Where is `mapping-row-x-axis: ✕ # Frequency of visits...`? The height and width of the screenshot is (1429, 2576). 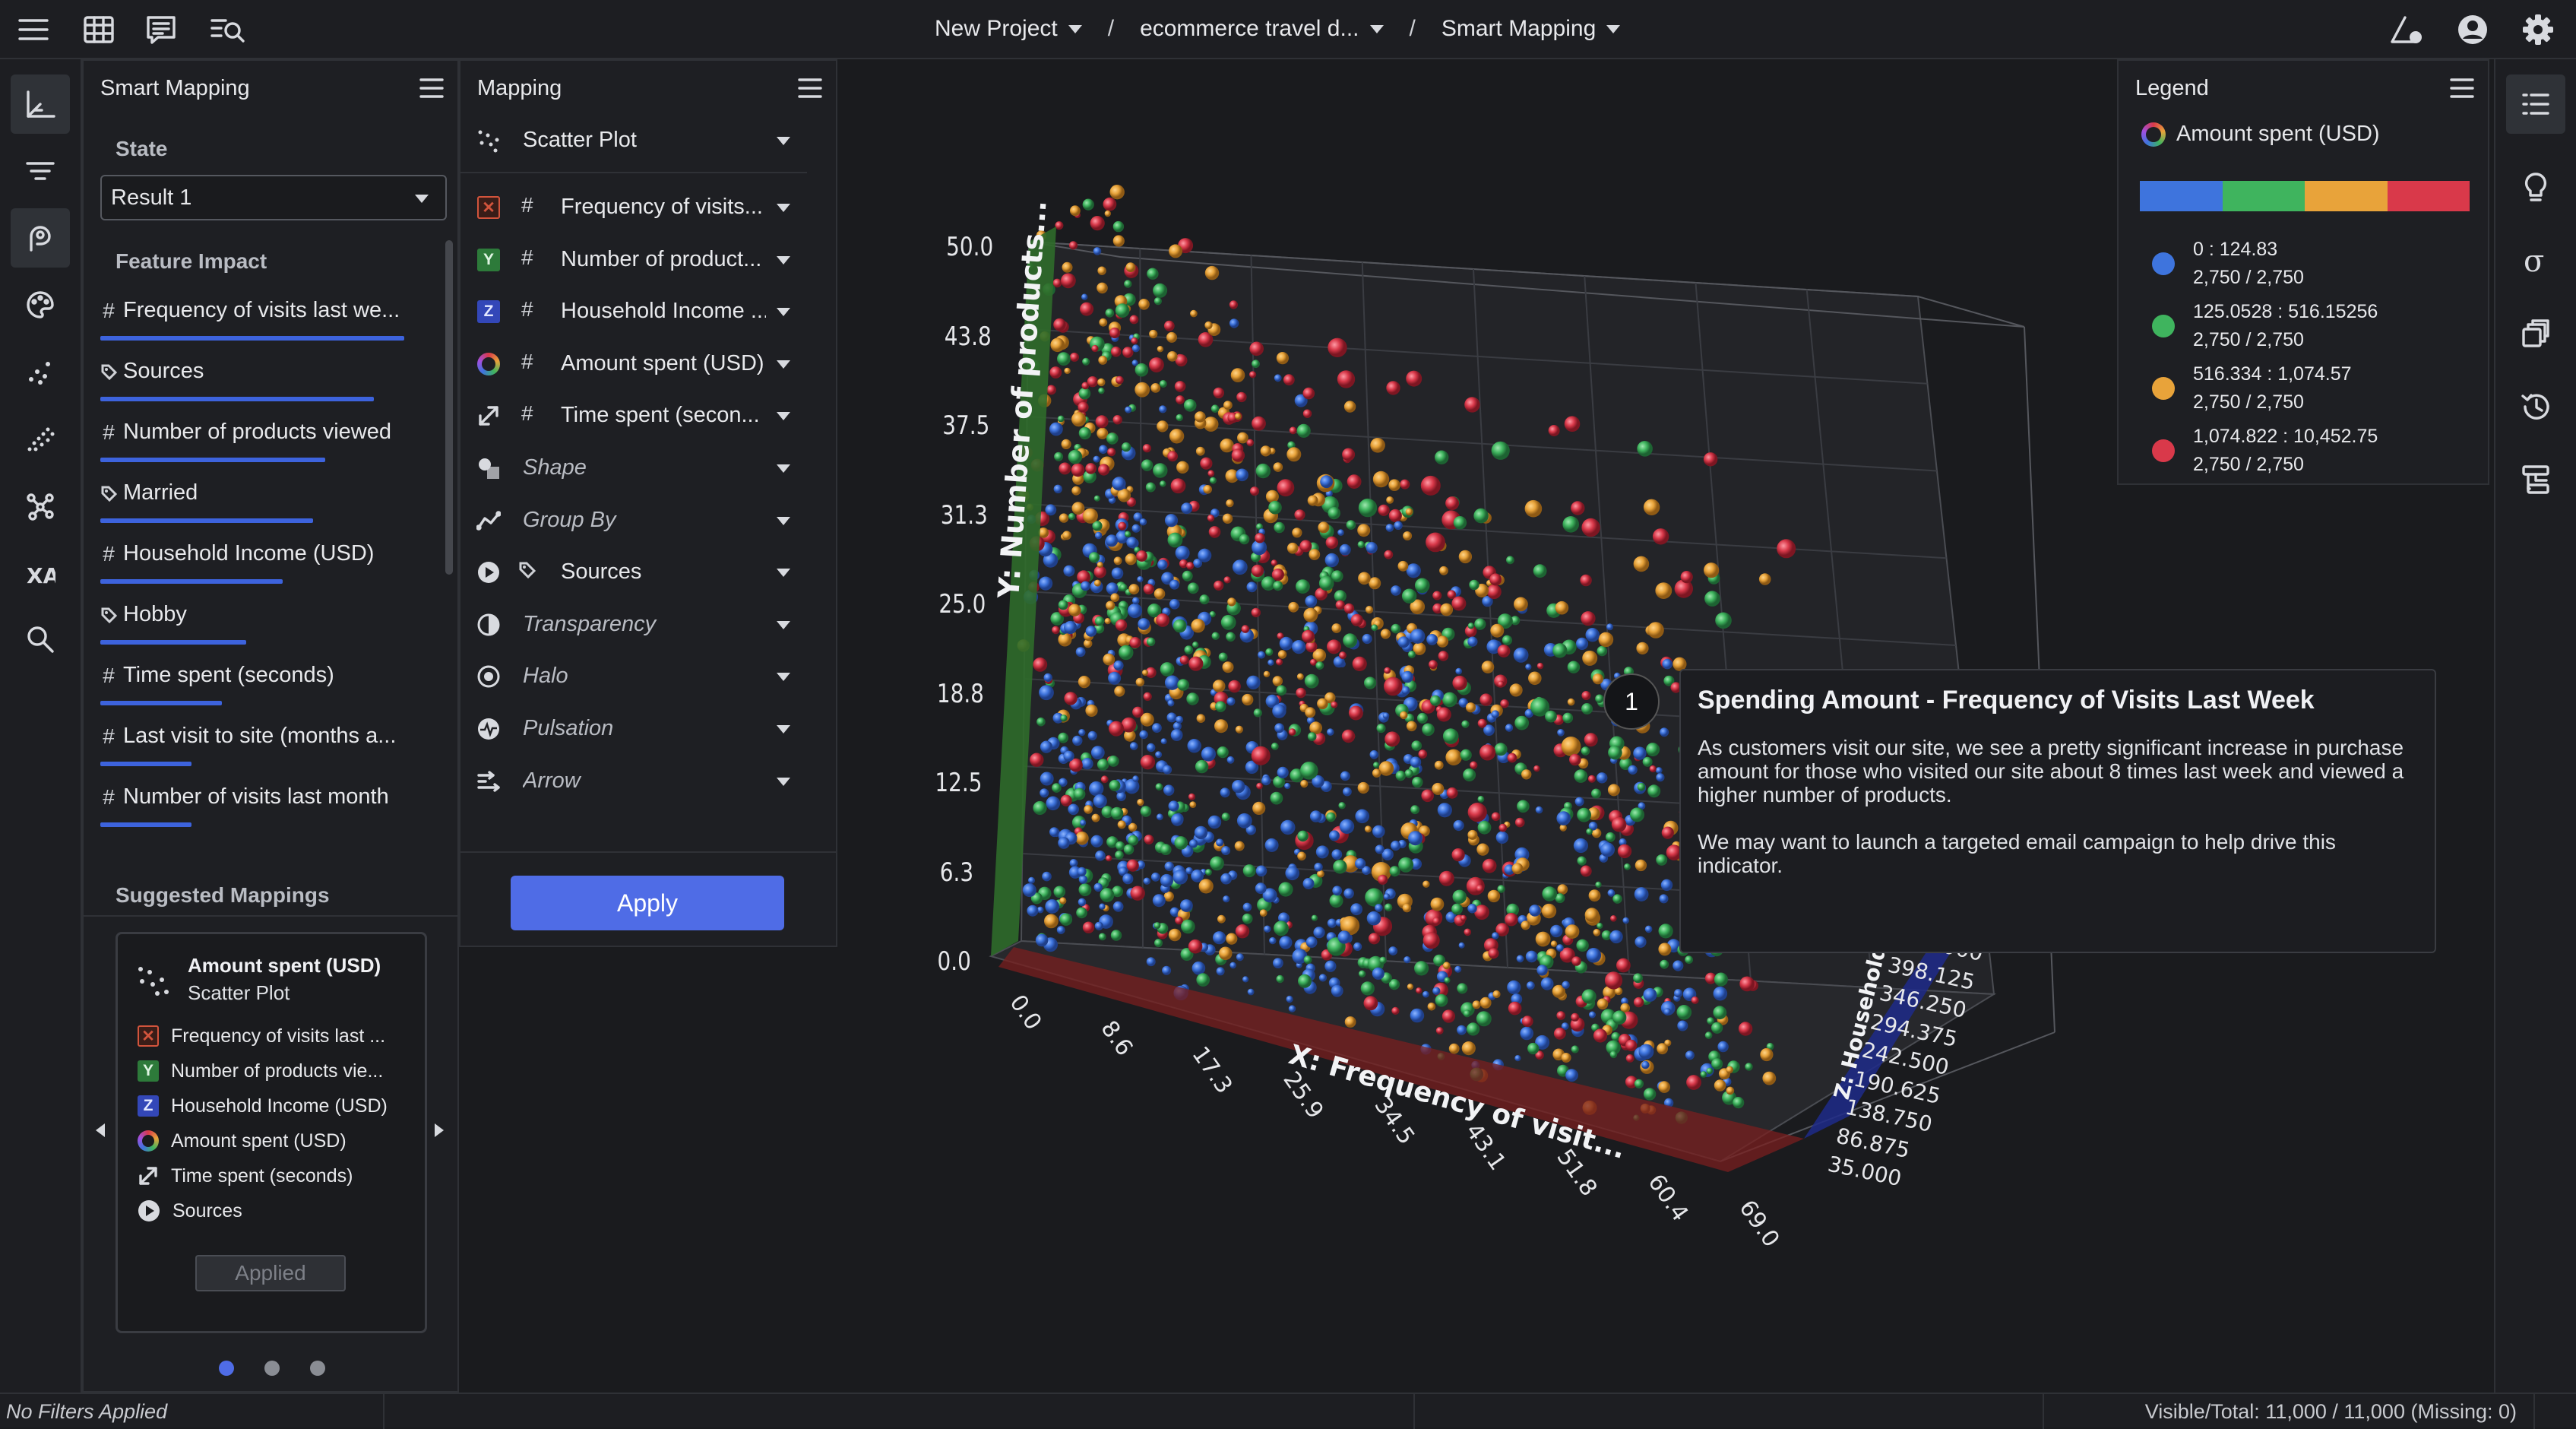 mapping-row-x-axis: ✕ # Frequency of visits... is located at coordinates (633, 207).